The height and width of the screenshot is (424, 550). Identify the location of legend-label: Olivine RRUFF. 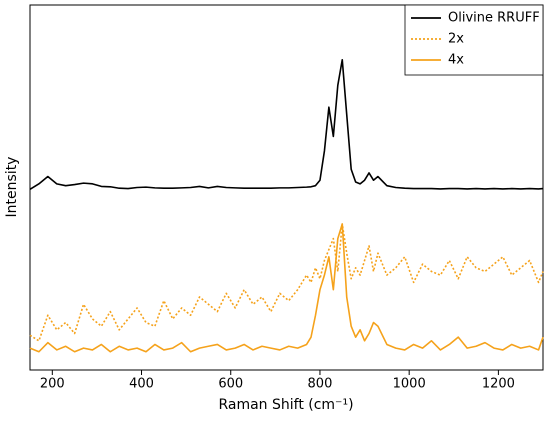
(494, 18).